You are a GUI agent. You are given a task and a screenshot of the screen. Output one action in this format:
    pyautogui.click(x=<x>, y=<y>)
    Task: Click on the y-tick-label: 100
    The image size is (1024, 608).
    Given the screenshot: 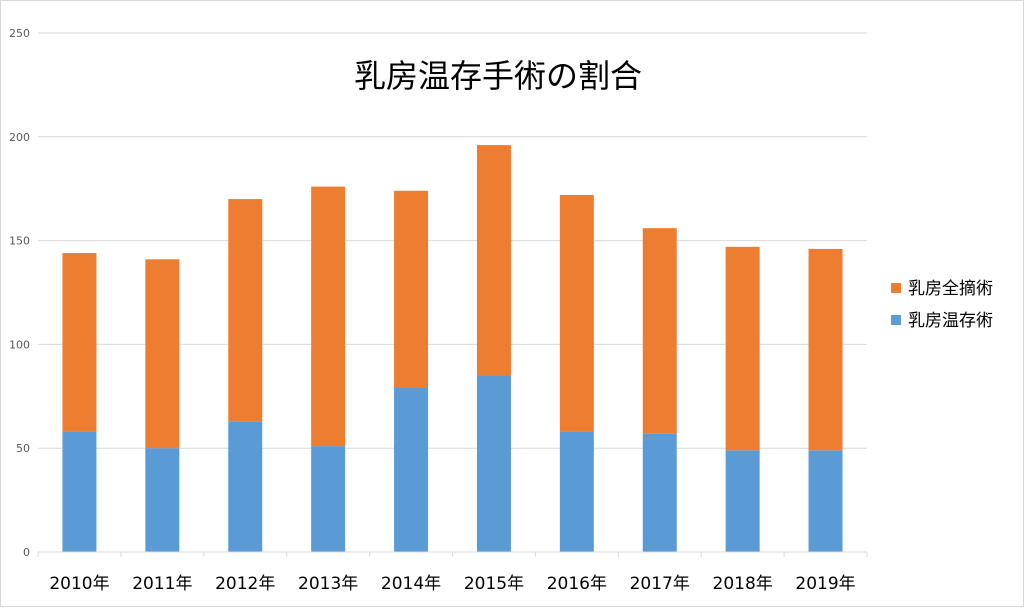 What is the action you would take?
    pyautogui.click(x=19, y=344)
    